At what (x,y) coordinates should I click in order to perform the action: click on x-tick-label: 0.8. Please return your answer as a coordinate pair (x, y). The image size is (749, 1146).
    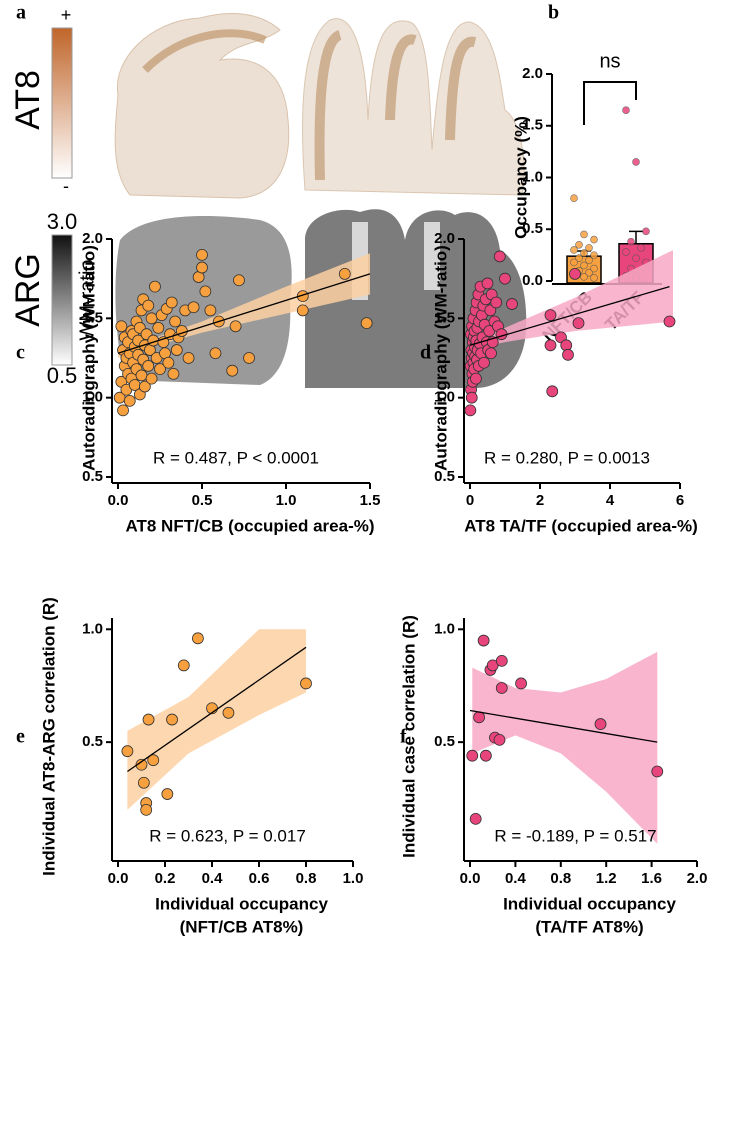
    Looking at the image, I should click on (560, 878).